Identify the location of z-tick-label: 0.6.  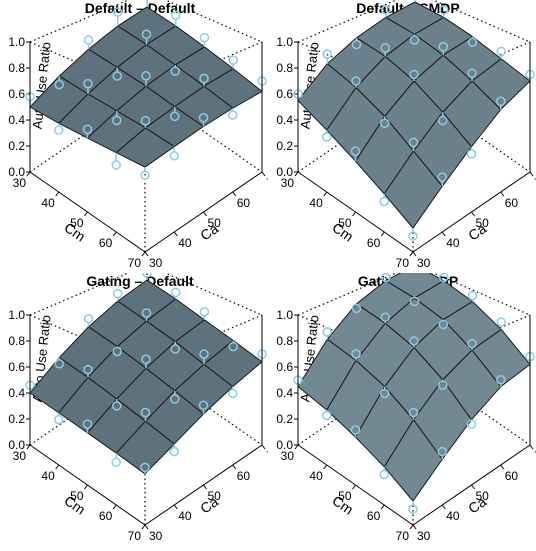
(16, 367).